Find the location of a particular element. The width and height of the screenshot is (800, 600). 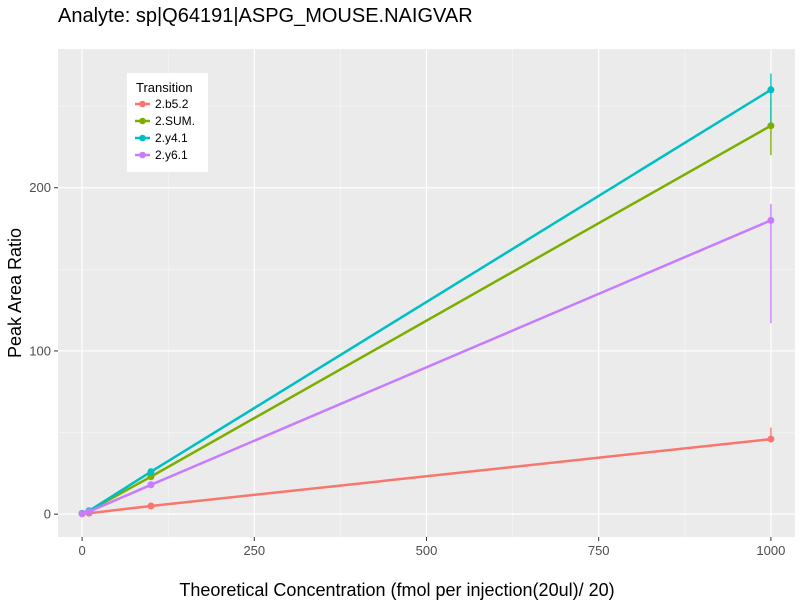

x-tick-label: 750 is located at coordinates (599, 550).